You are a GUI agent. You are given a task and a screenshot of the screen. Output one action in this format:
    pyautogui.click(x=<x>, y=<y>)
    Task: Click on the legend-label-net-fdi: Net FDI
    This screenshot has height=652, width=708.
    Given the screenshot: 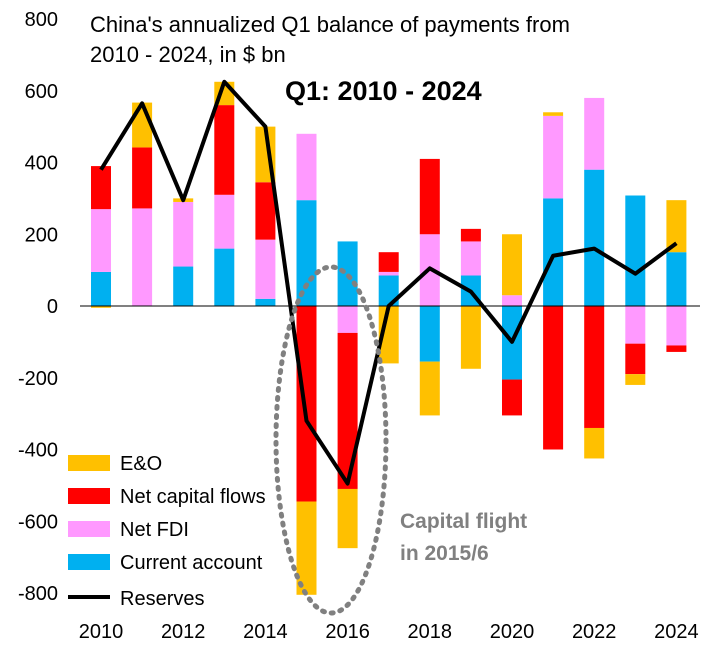 What is the action you would take?
    pyautogui.click(x=154, y=530)
    